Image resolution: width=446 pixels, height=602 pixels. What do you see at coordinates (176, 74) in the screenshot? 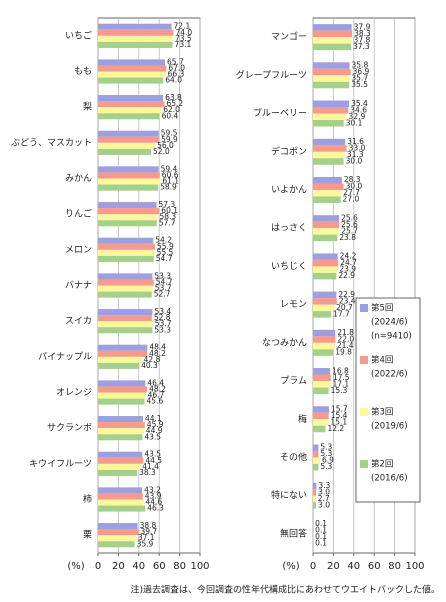
I see `value-label: 66.3` at bounding box center [176, 74].